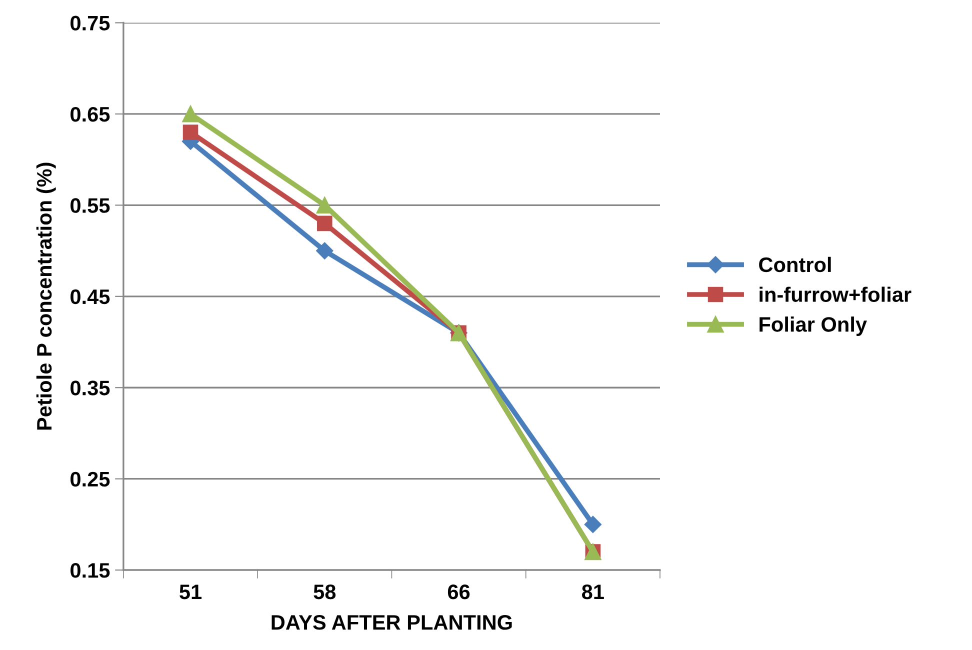 The width and height of the screenshot is (972, 650). I want to click on legend-label: in-furrow+foliar, so click(836, 294).